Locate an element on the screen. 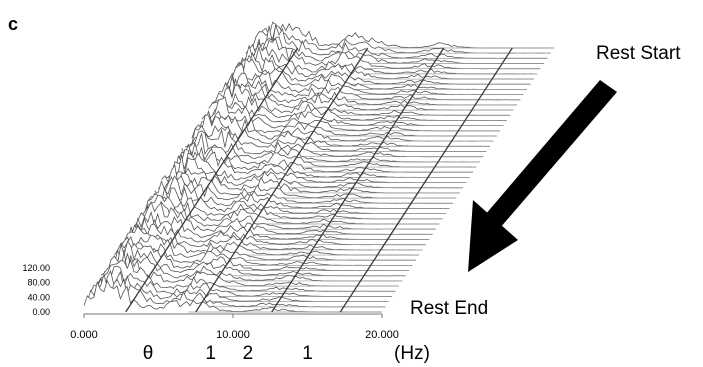  band-label: 2 is located at coordinates (248, 353).